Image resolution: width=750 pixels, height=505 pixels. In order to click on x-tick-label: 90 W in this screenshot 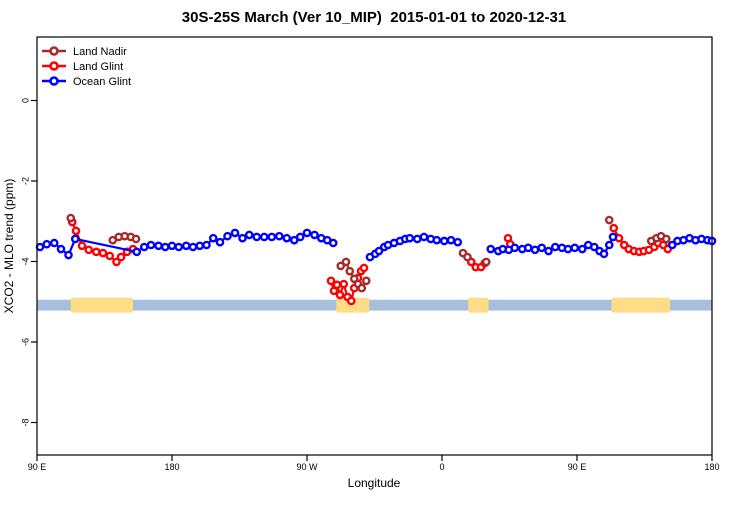, I will do `click(307, 467)`.